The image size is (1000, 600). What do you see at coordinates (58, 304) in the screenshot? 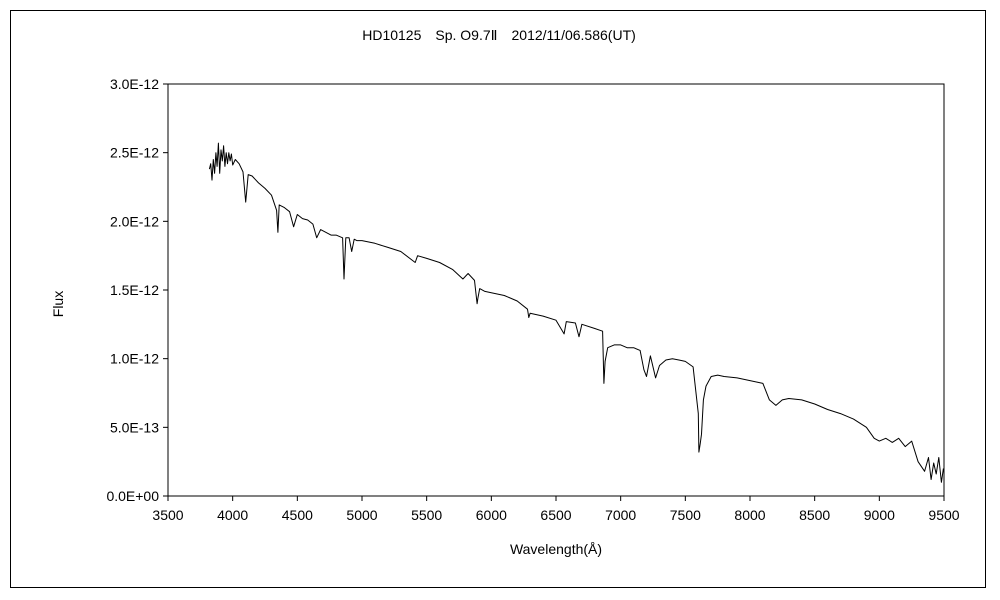
I see `y-axis-label: Flux` at bounding box center [58, 304].